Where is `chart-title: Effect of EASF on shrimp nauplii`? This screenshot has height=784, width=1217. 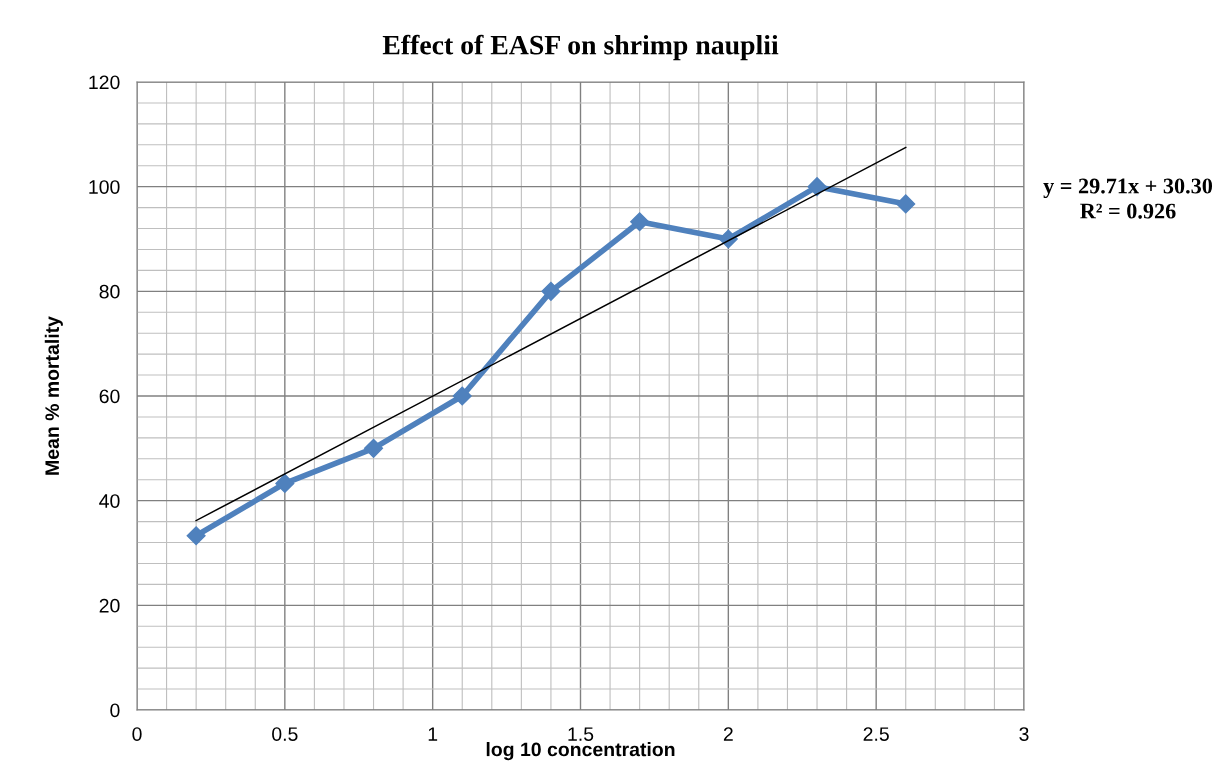 chart-title: Effect of EASF on shrimp nauplii is located at coordinates (580, 47).